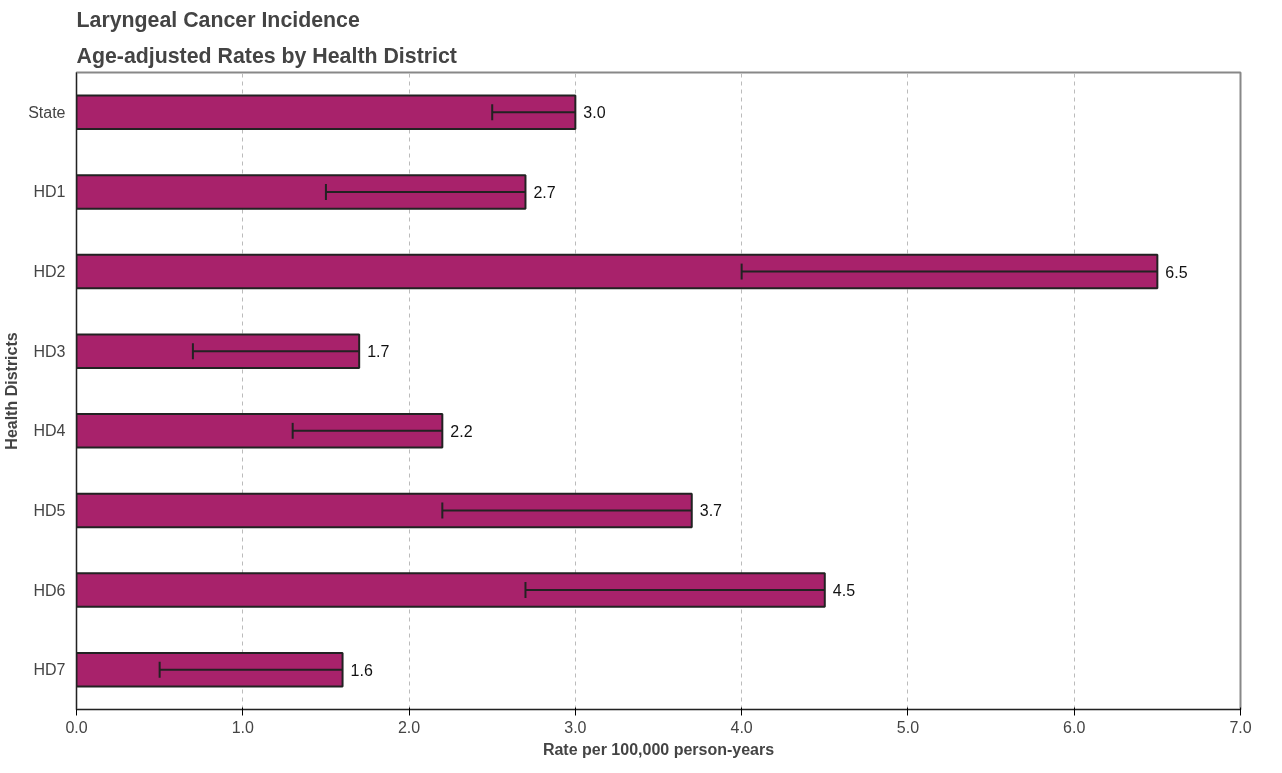  Describe the element at coordinates (49, 272) in the screenshot. I see `y-tick-label: HD2` at that location.